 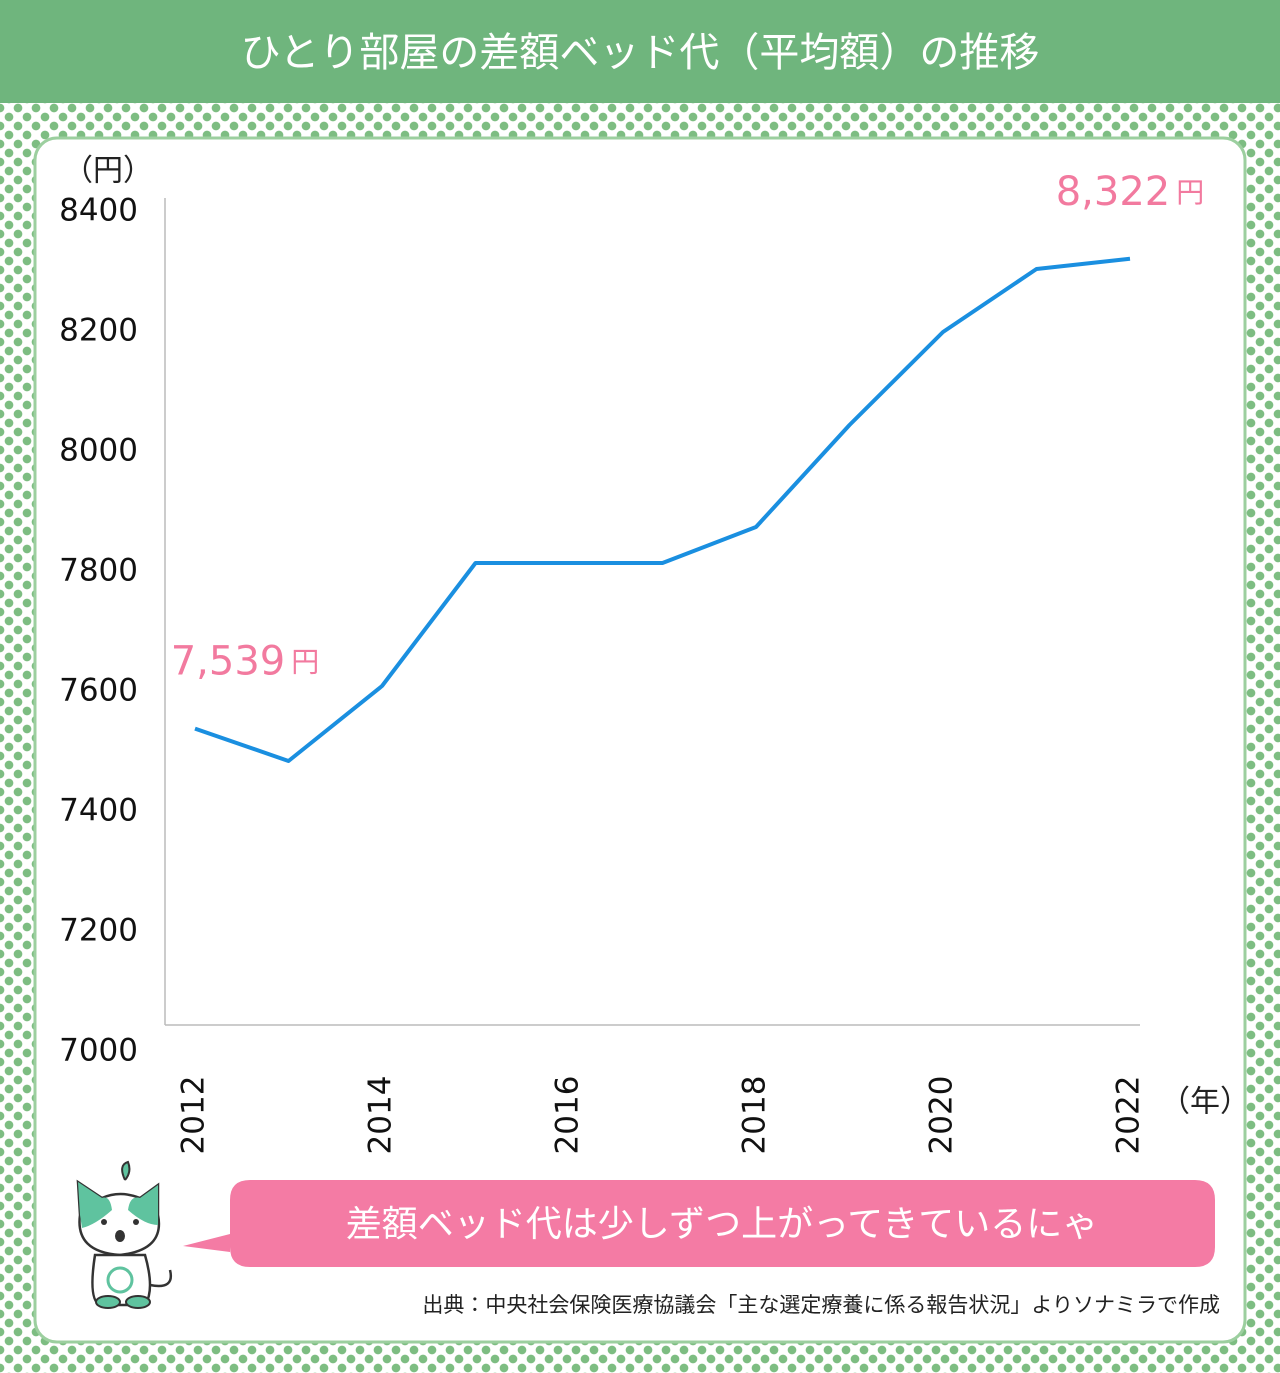 I want to click on y-tick-label: 8200, so click(x=98, y=331).